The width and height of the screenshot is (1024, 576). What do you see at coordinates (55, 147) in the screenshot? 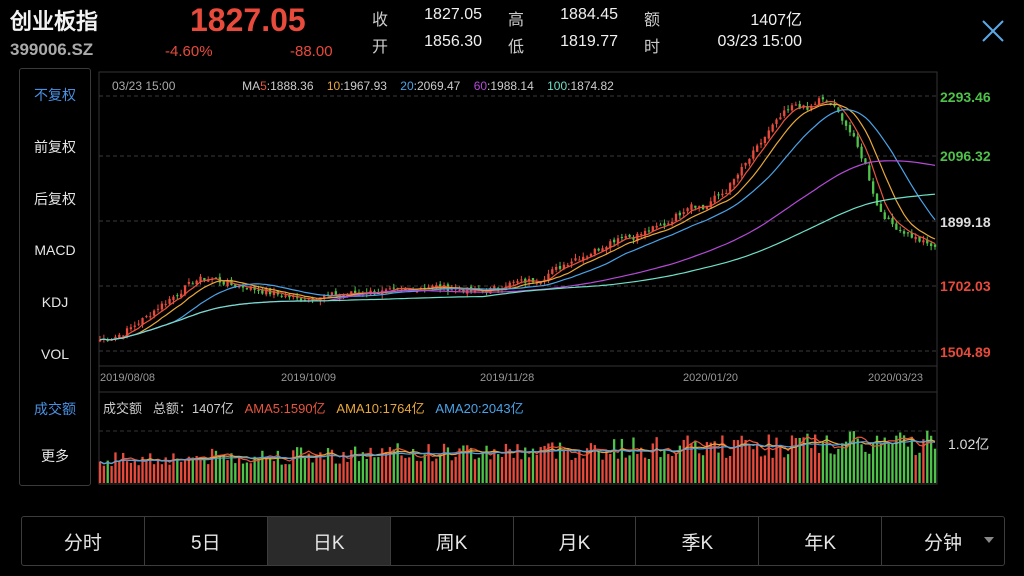
I see `sidebar-item-forward-adjust: 前复权` at bounding box center [55, 147].